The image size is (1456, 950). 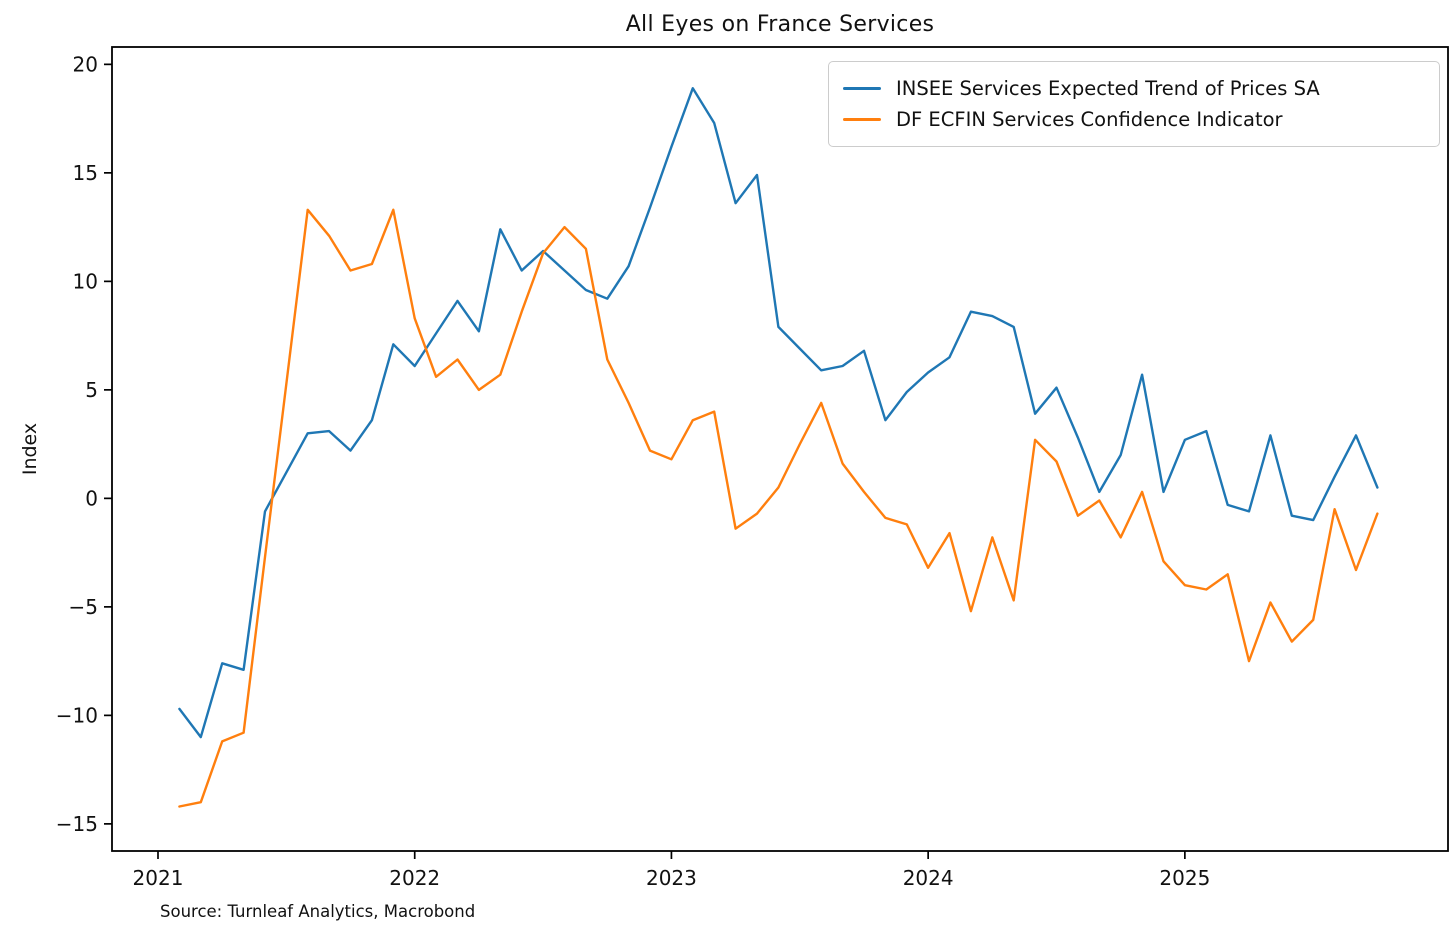 I want to click on x-tick-label: 2024, so click(x=928, y=878).